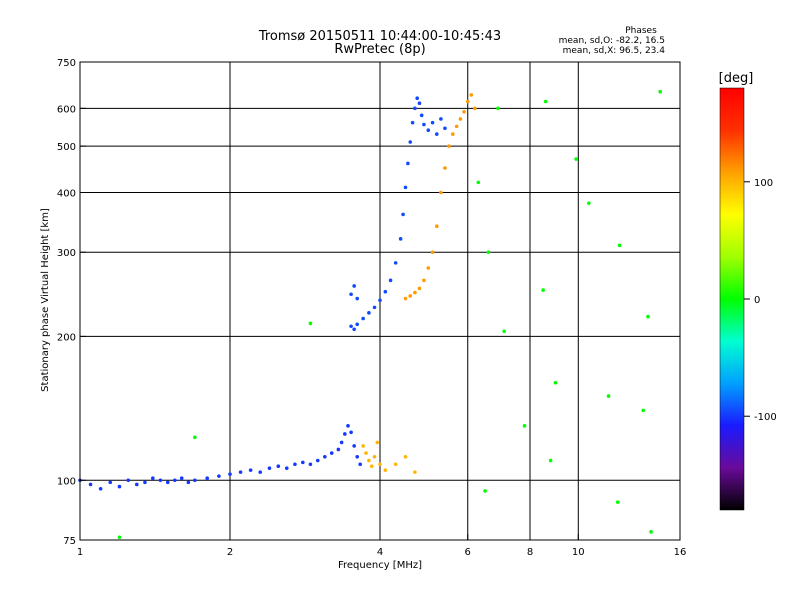 Image resolution: width=800 pixels, height=600 pixels. What do you see at coordinates (614, 51) in the screenshot?
I see `stats-line-x: mean, sd,X: 96.5, 23.4` at bounding box center [614, 51].